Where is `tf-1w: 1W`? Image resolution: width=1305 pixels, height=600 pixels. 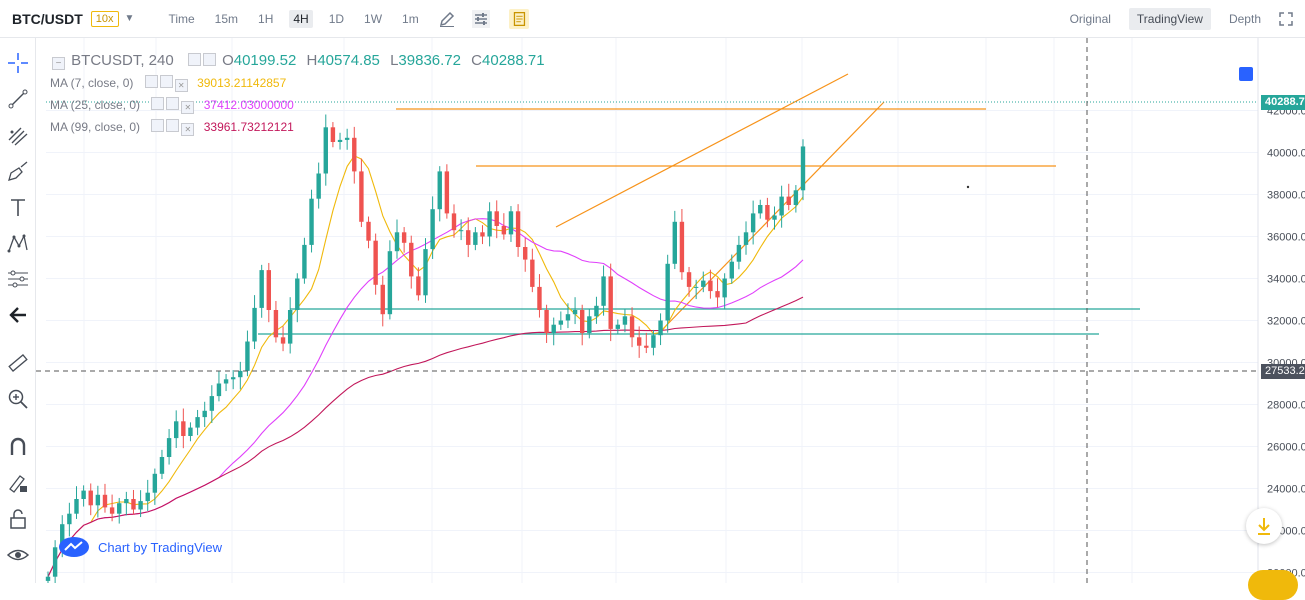
tf-1w: 1W is located at coordinates (373, 18).